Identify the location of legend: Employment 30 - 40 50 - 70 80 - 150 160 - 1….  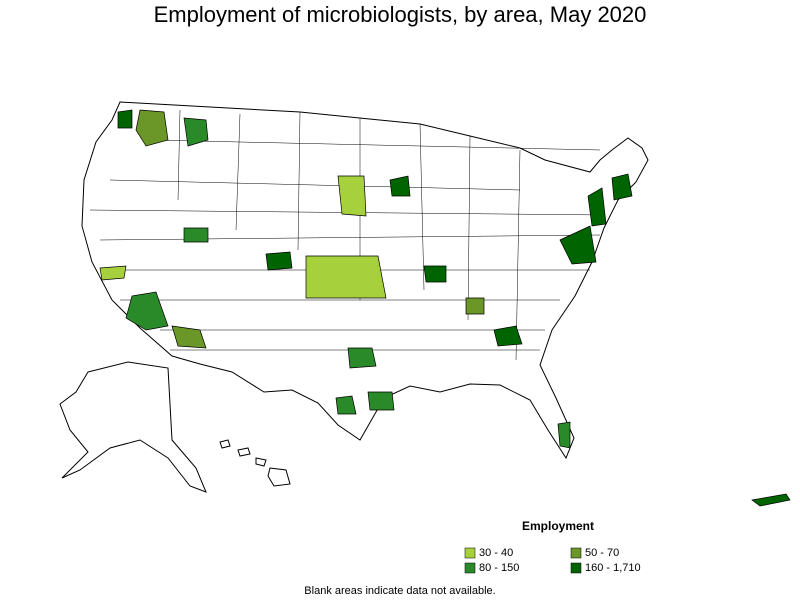
(552, 546).